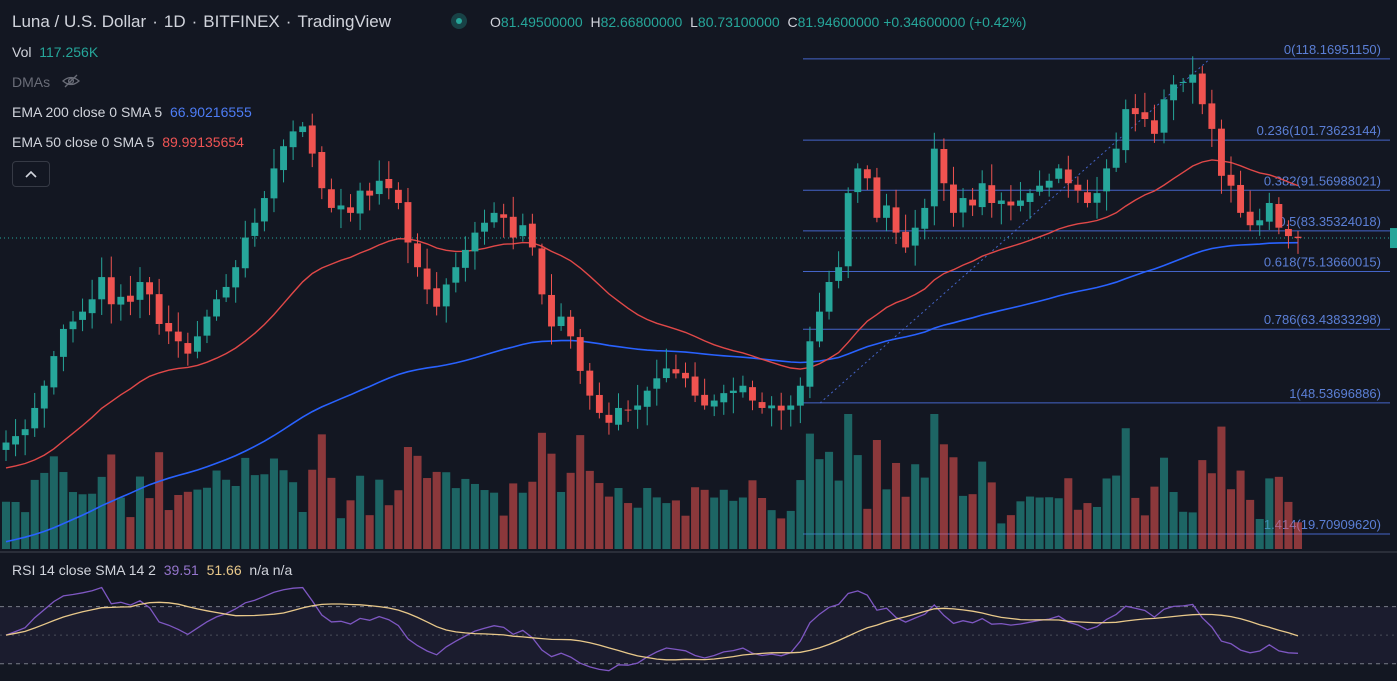 This screenshot has height=681, width=1397. I want to click on market-status-icon, so click(459, 21).